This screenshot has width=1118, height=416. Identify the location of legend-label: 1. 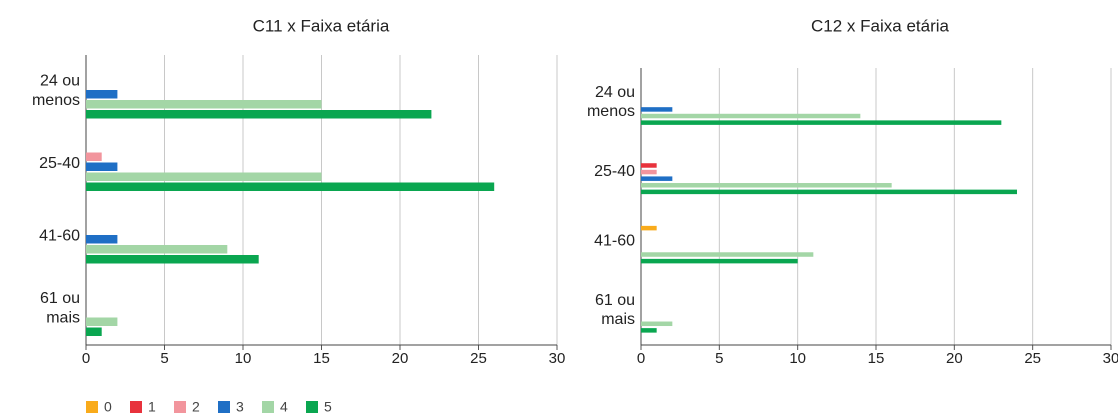
(152, 407).